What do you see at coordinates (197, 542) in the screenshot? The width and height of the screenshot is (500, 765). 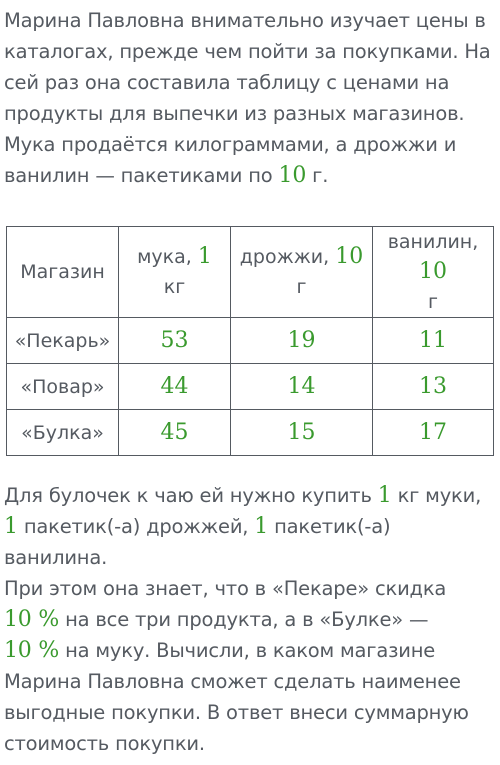 I see `task-text: пакетик(-а) ванилина.` at bounding box center [197, 542].